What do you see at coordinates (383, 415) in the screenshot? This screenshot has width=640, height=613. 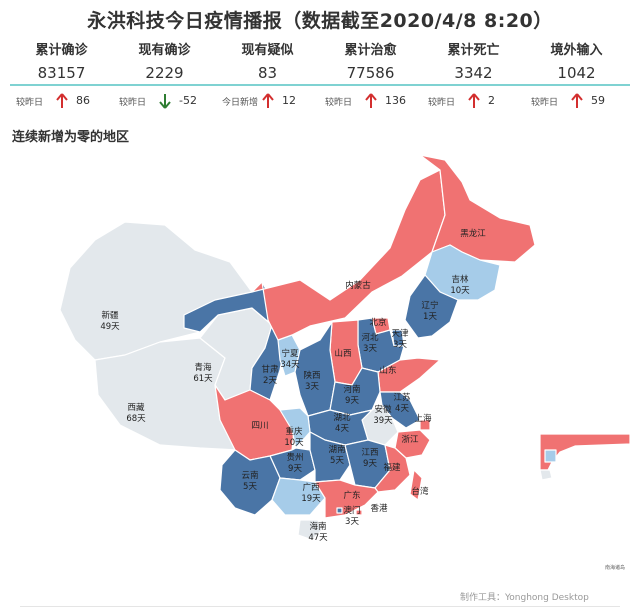 I see `region-label: 安徽 39天` at bounding box center [383, 415].